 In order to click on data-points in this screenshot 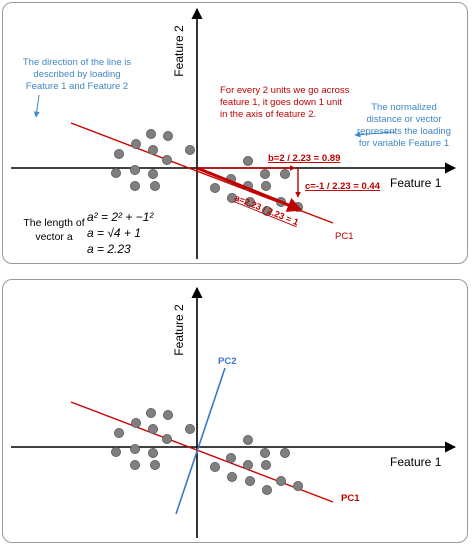, I will do `click(207, 451)`.